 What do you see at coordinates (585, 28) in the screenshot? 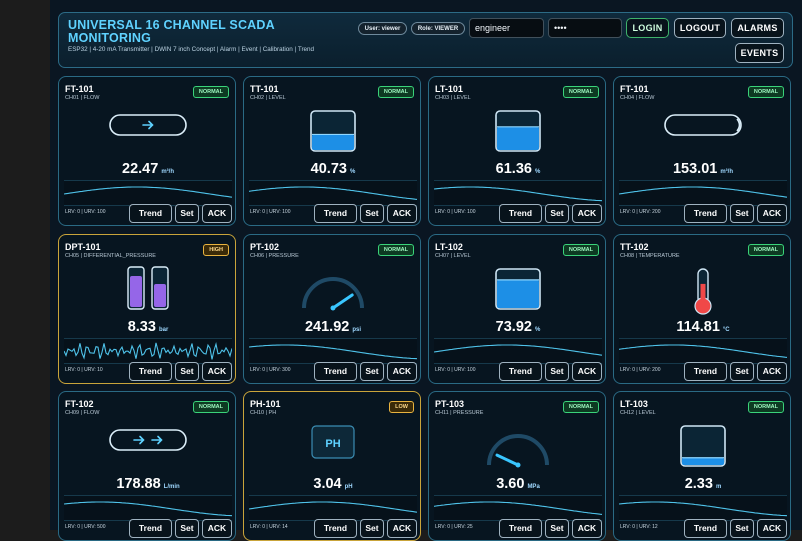
I see `password-input` at bounding box center [585, 28].